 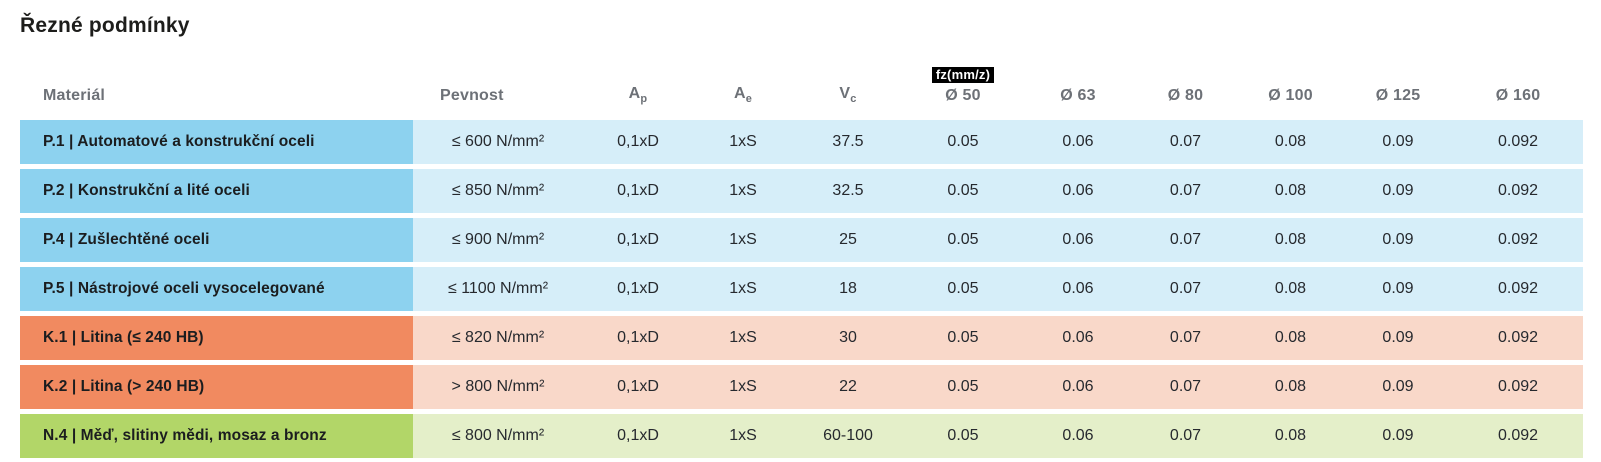 I want to click on col-header-d50-label: Ø 50, so click(x=963, y=95).